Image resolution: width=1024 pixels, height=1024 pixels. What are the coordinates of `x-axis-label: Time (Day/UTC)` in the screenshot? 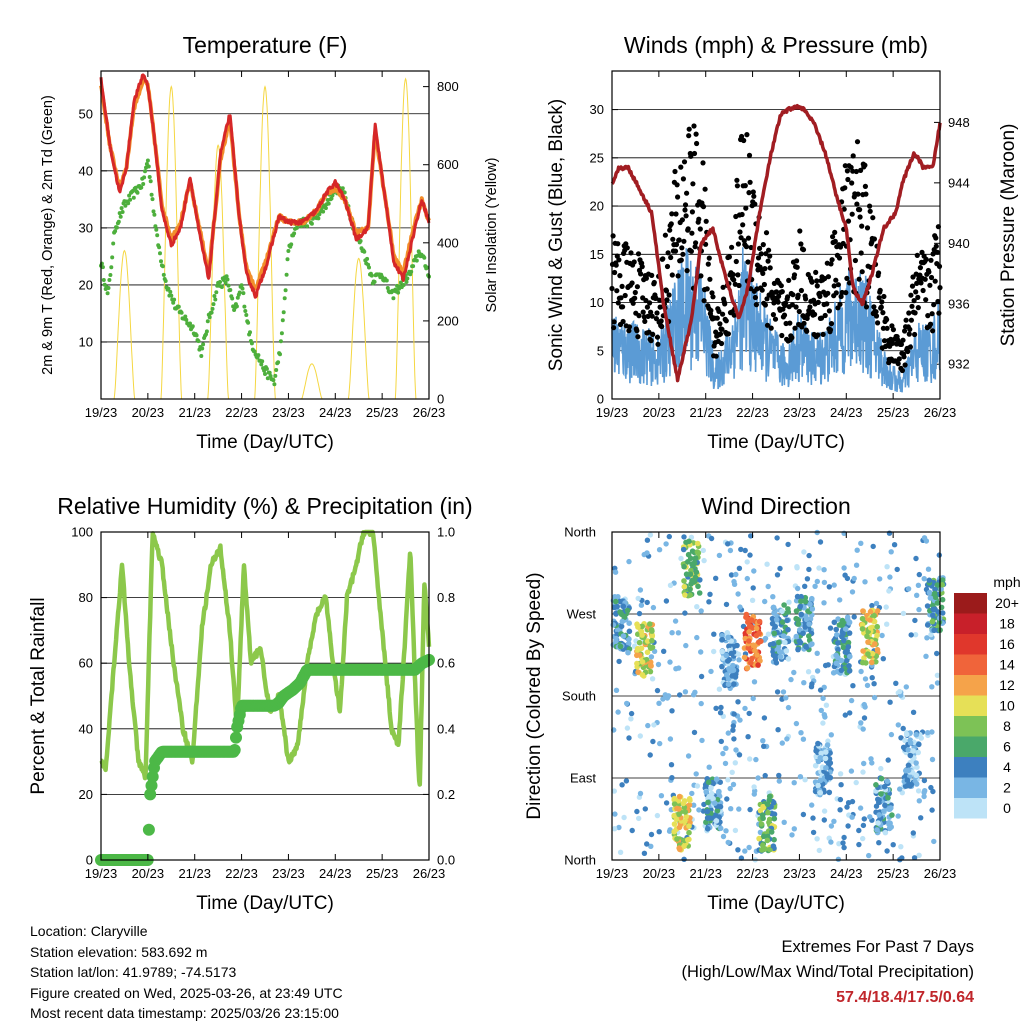 It's located at (776, 442).